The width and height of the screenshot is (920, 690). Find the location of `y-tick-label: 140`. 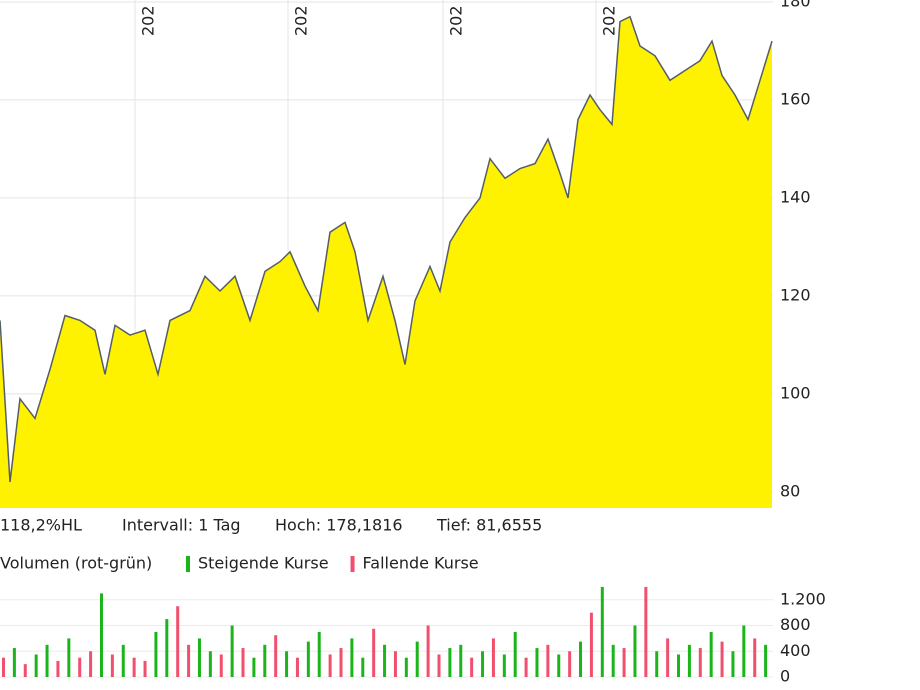

y-tick-label: 140 is located at coordinates (795, 196).